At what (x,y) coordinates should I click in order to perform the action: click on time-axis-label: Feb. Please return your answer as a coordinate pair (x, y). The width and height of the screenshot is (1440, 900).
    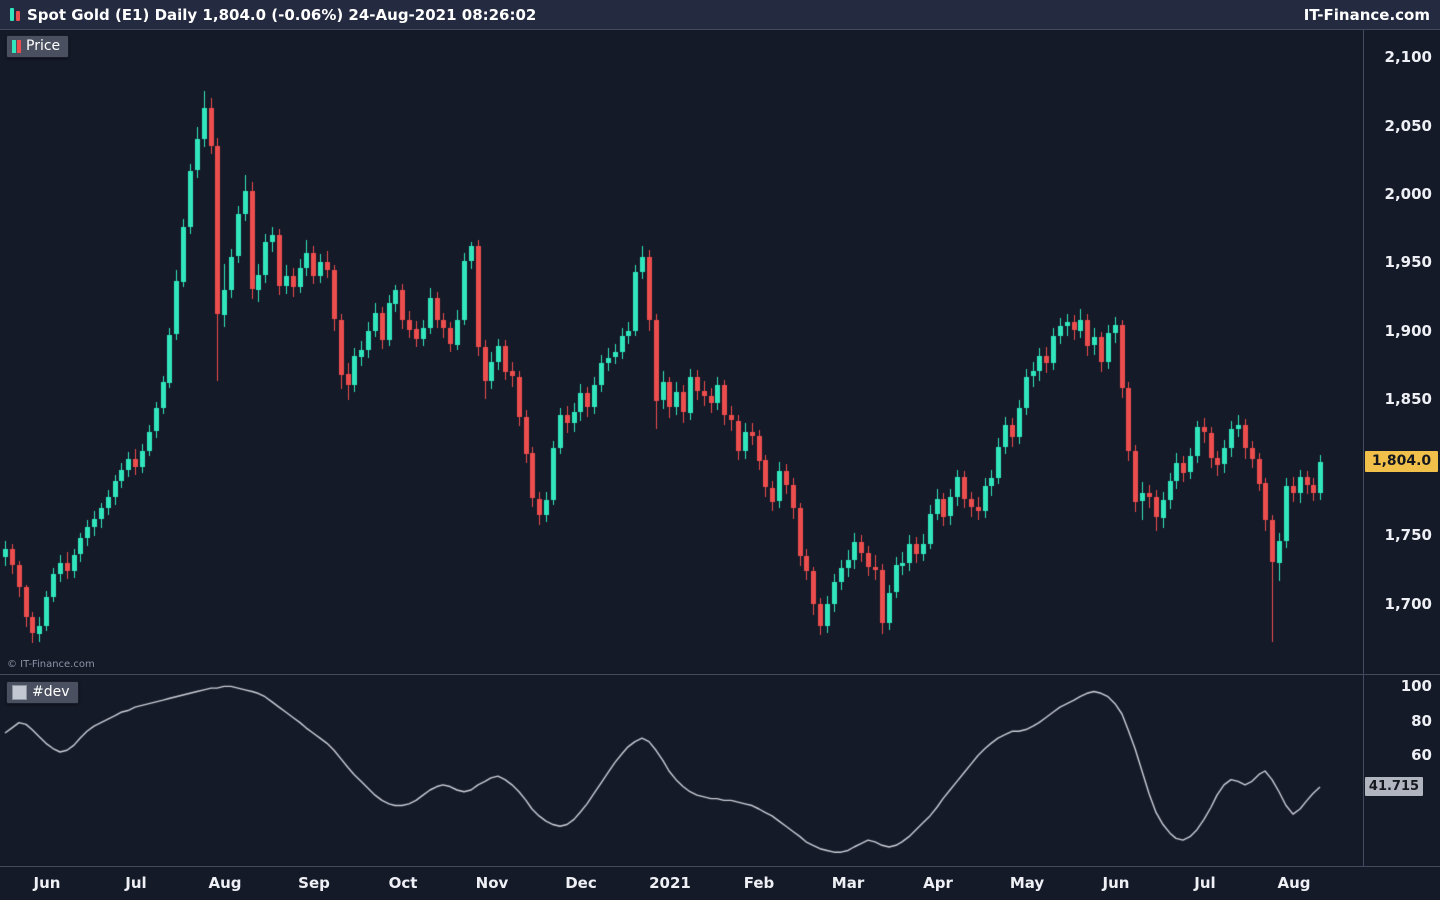
    Looking at the image, I should click on (759, 883).